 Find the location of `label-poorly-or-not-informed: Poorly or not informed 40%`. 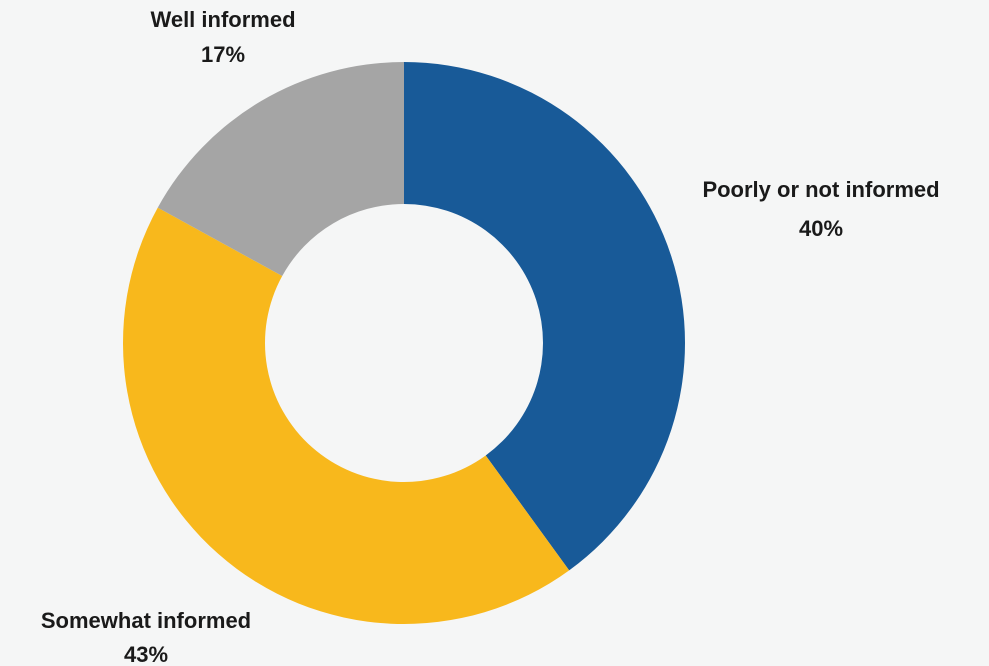

label-poorly-or-not-informed: Poorly or not informed 40% is located at coordinates (820, 209).